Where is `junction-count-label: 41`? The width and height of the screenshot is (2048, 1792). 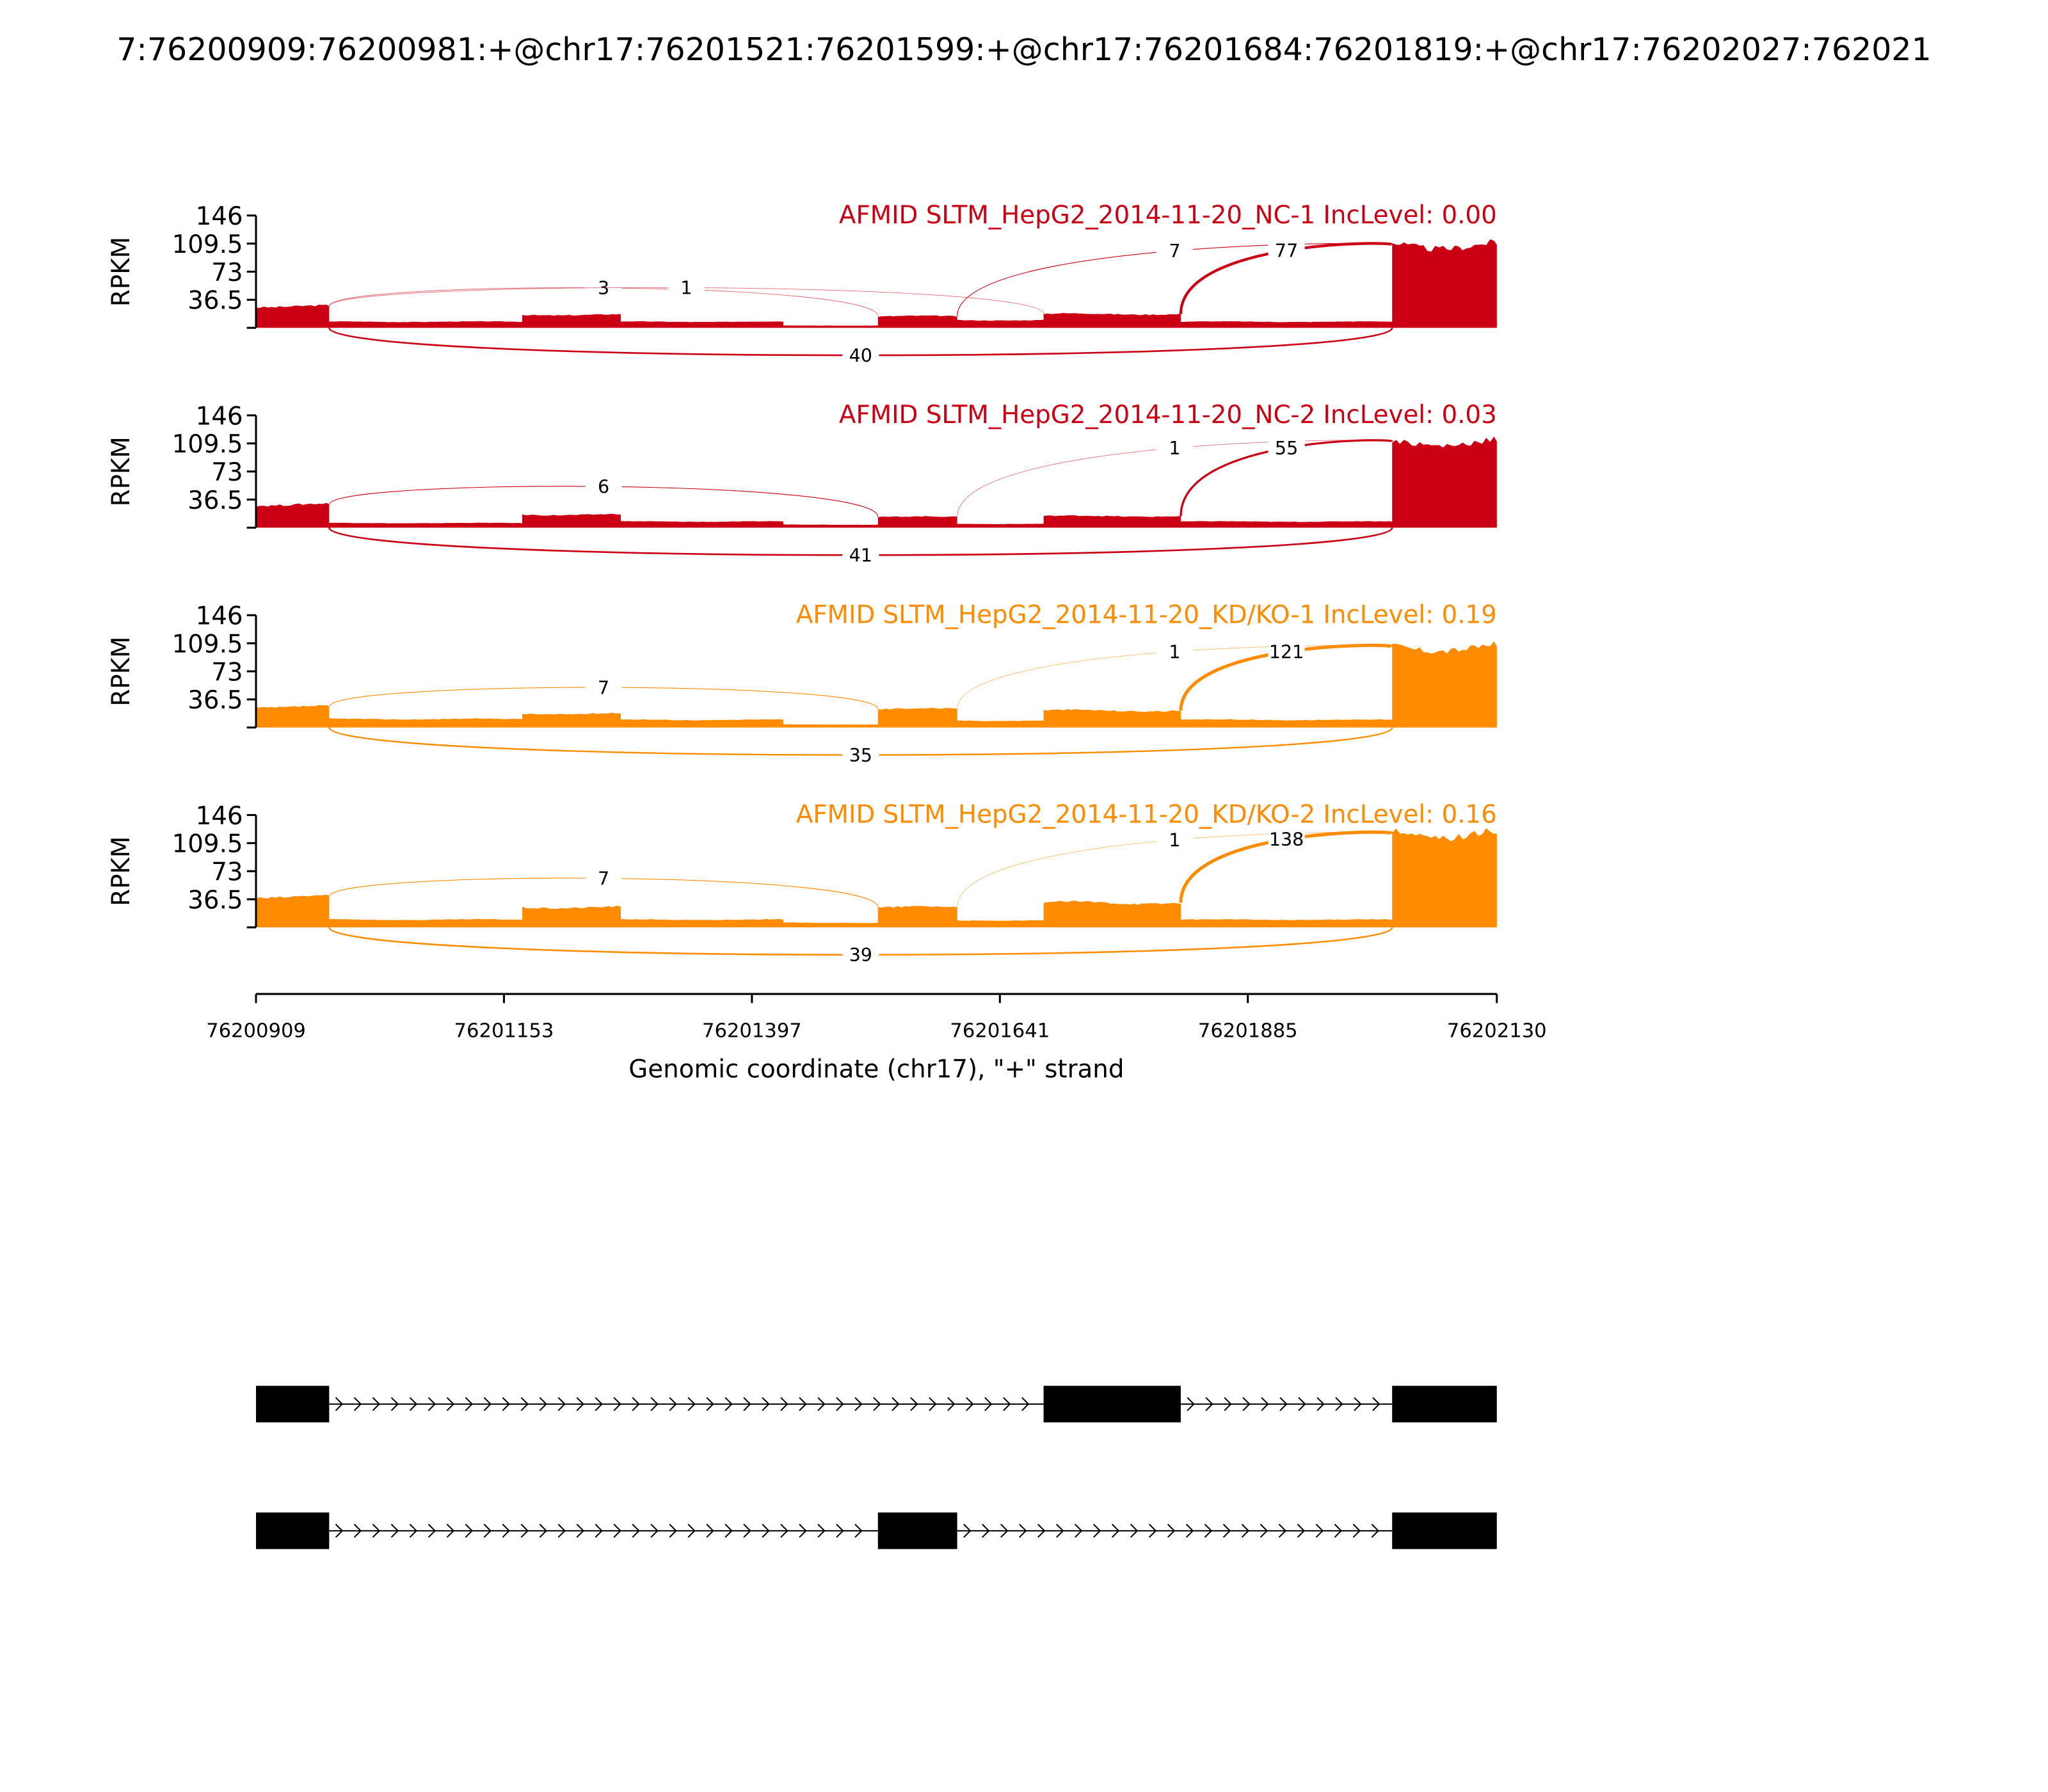
junction-count-label: 41 is located at coordinates (860, 555).